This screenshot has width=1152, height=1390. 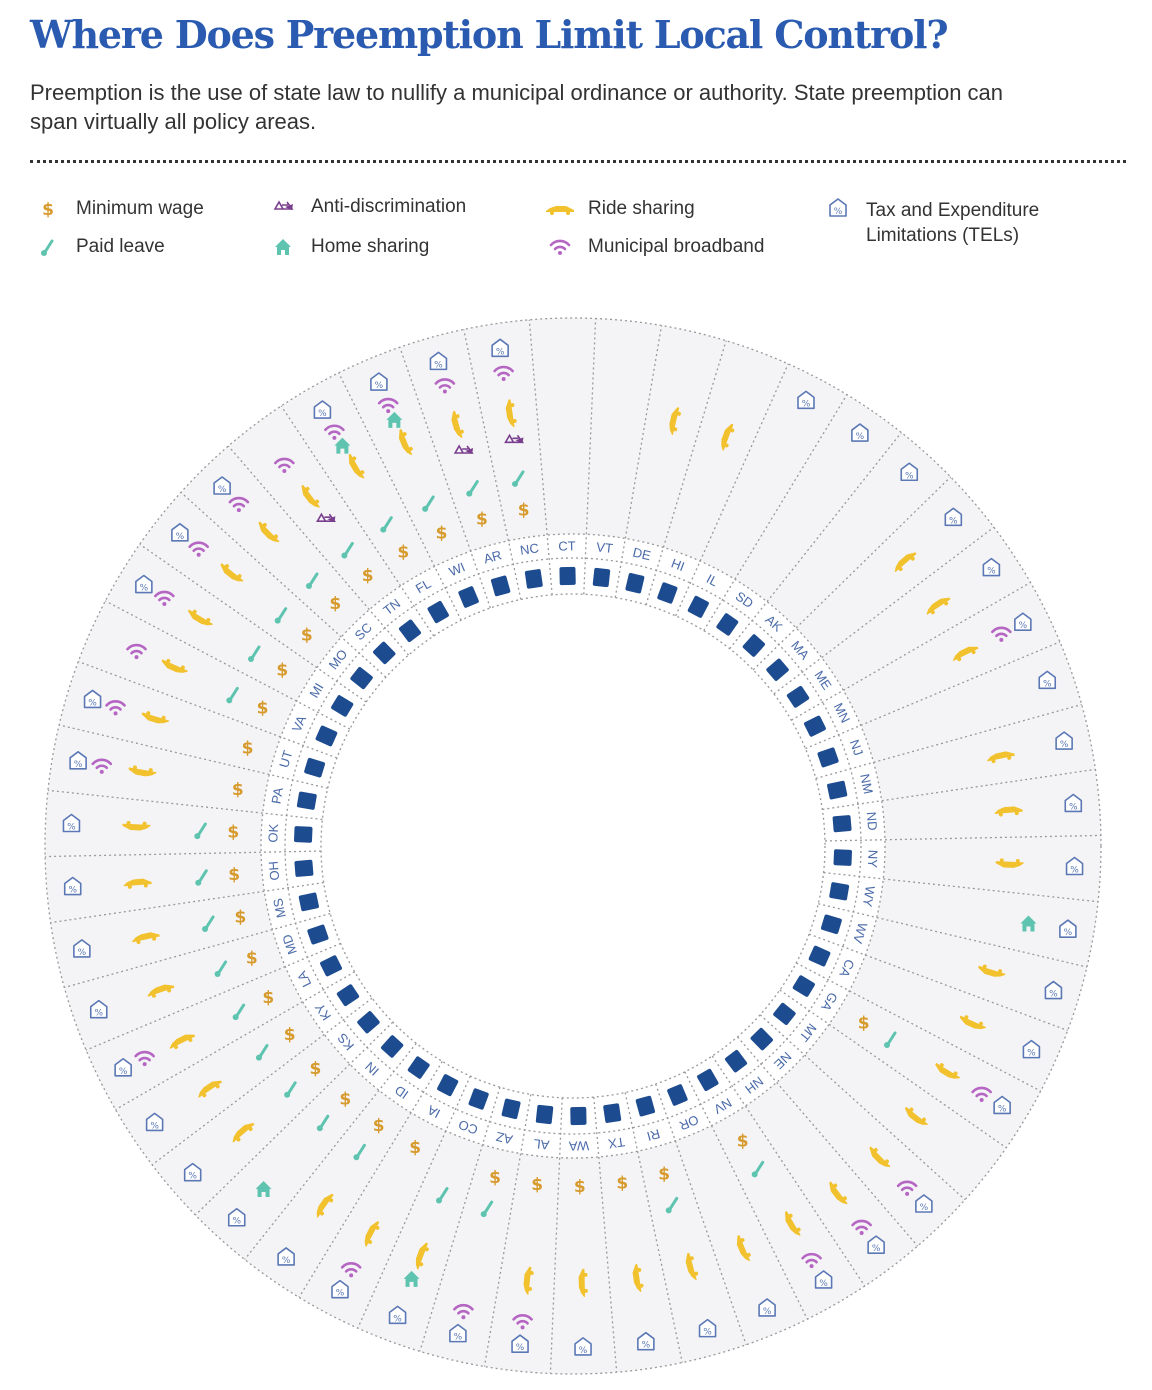 I want to click on state-sector-wv: WV%, so click(x=953, y=951).